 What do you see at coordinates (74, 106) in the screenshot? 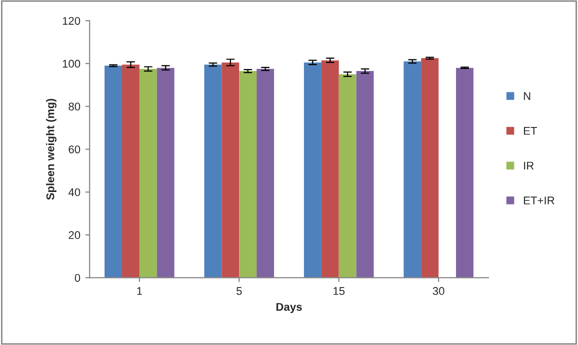
I see `y-tick-label: 80` at bounding box center [74, 106].